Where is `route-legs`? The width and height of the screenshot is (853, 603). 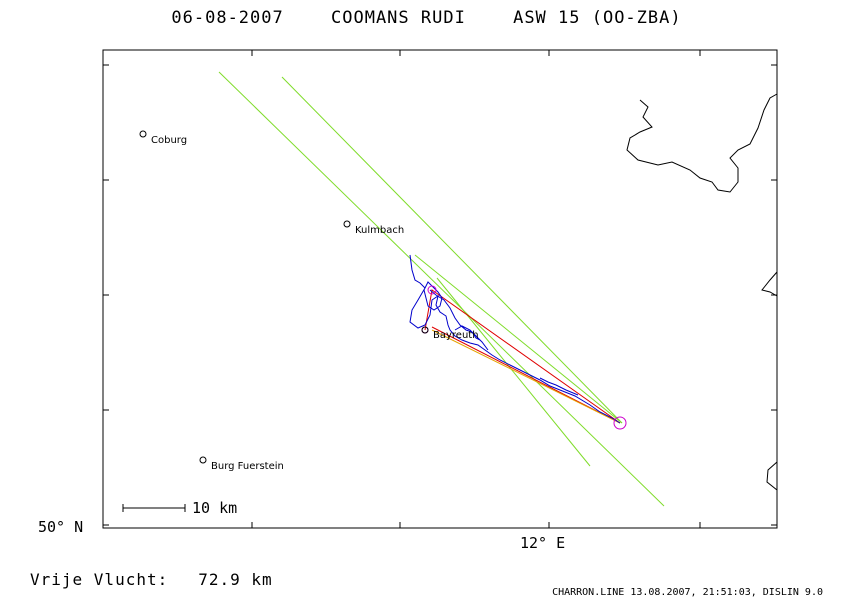 route-legs is located at coordinates (522, 356).